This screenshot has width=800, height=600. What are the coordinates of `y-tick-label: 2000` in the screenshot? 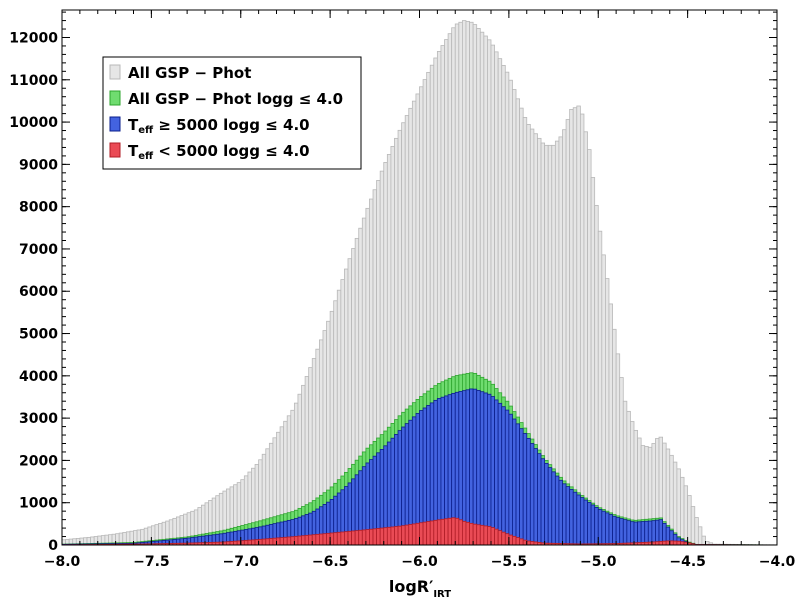 It's located at (38, 461).